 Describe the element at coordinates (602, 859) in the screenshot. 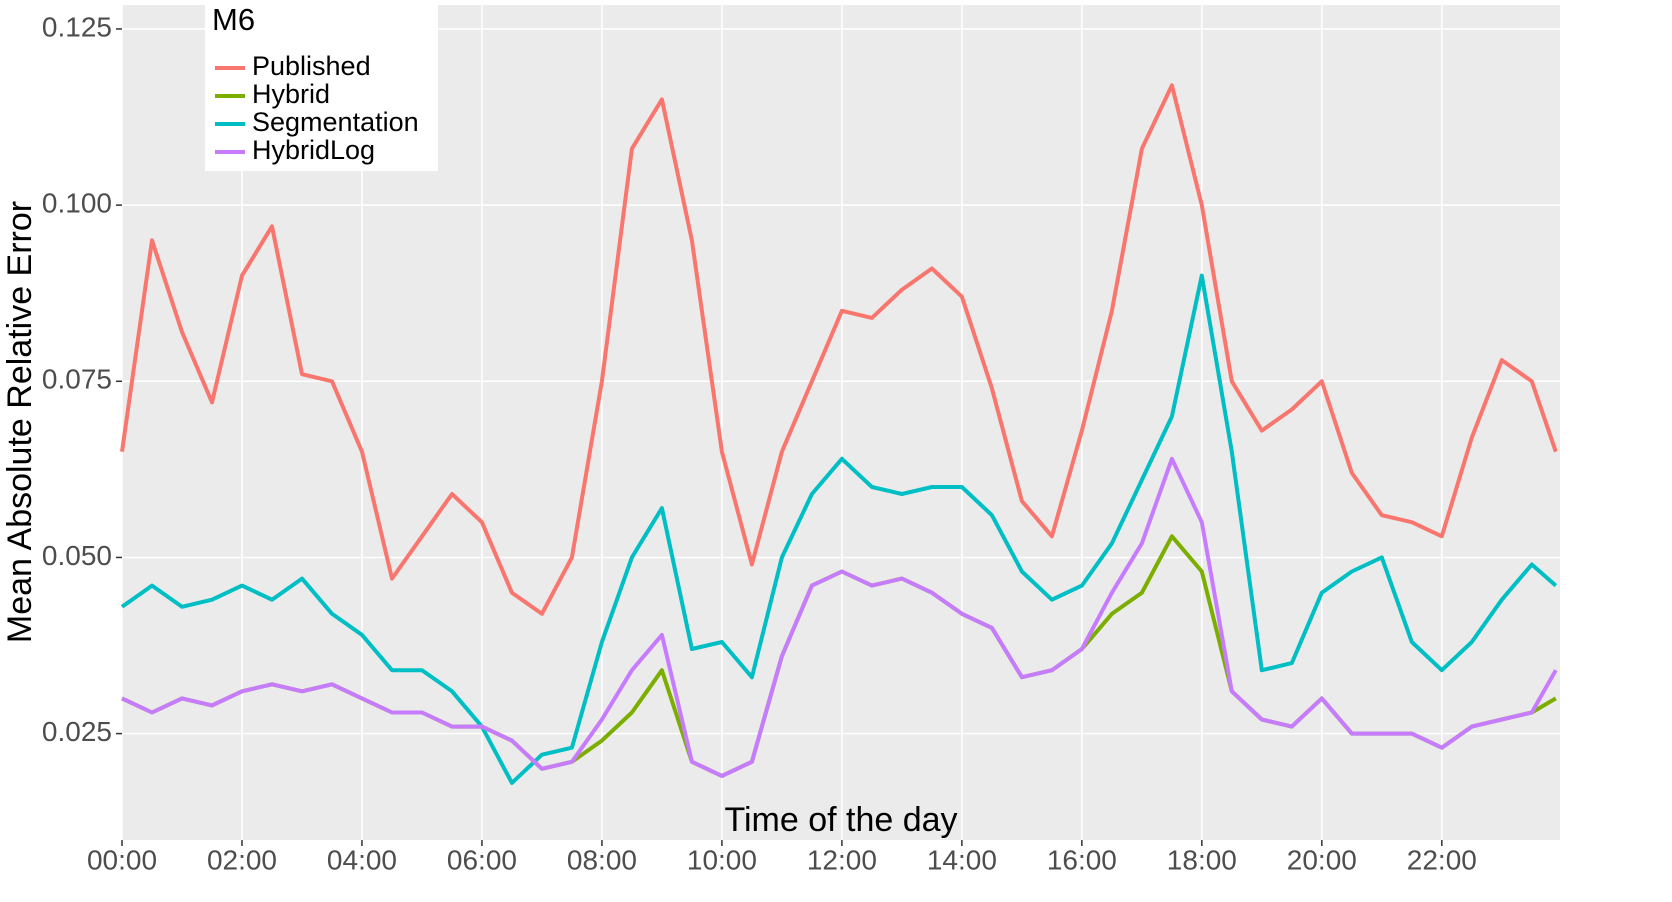

I see `x-tick-label: 08:00` at that location.